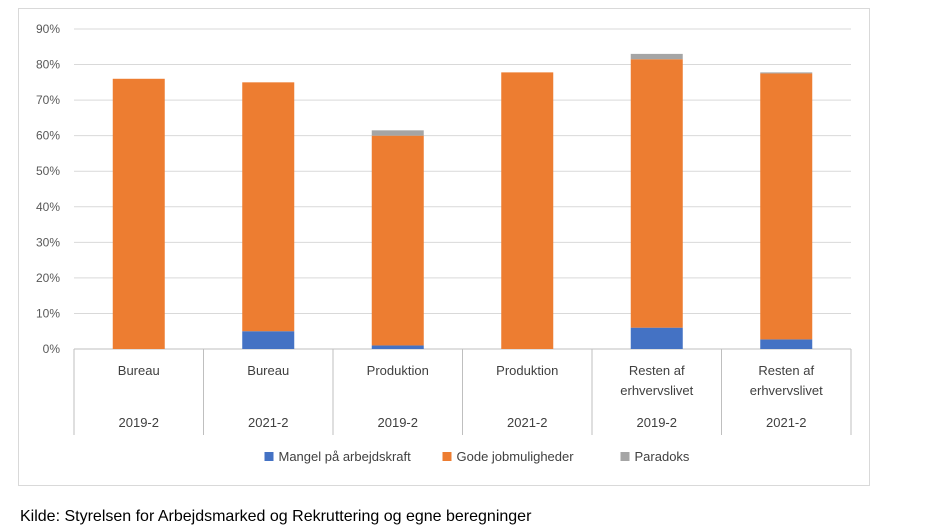 The width and height of the screenshot is (935, 528). Describe the element at coordinates (662, 456) in the screenshot. I see `legend-label: Paradoks` at that location.